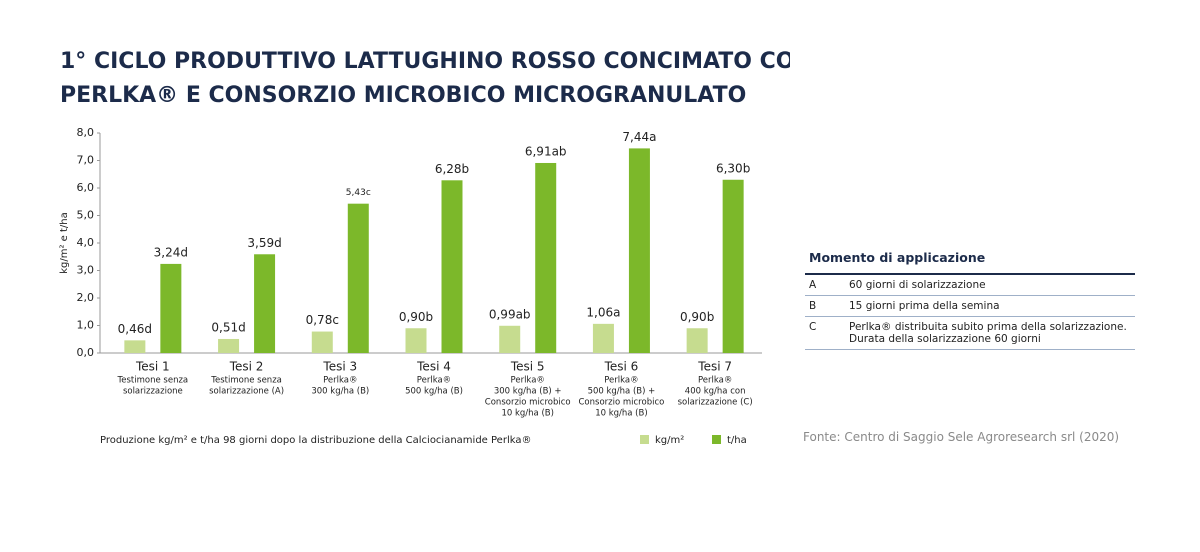  What do you see at coordinates (813, 327) in the screenshot?
I see `table-cell-key: C` at bounding box center [813, 327].